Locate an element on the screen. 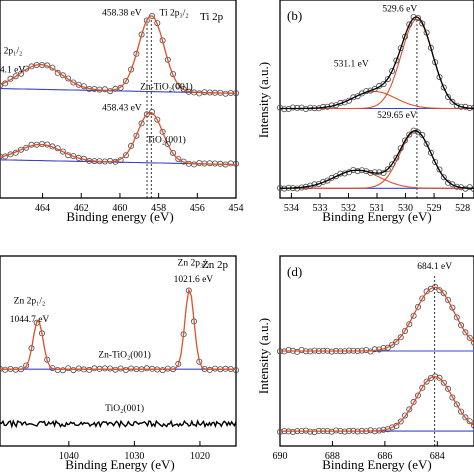  panel-a-annotation: 464.1 eV is located at coordinates (12, 70).